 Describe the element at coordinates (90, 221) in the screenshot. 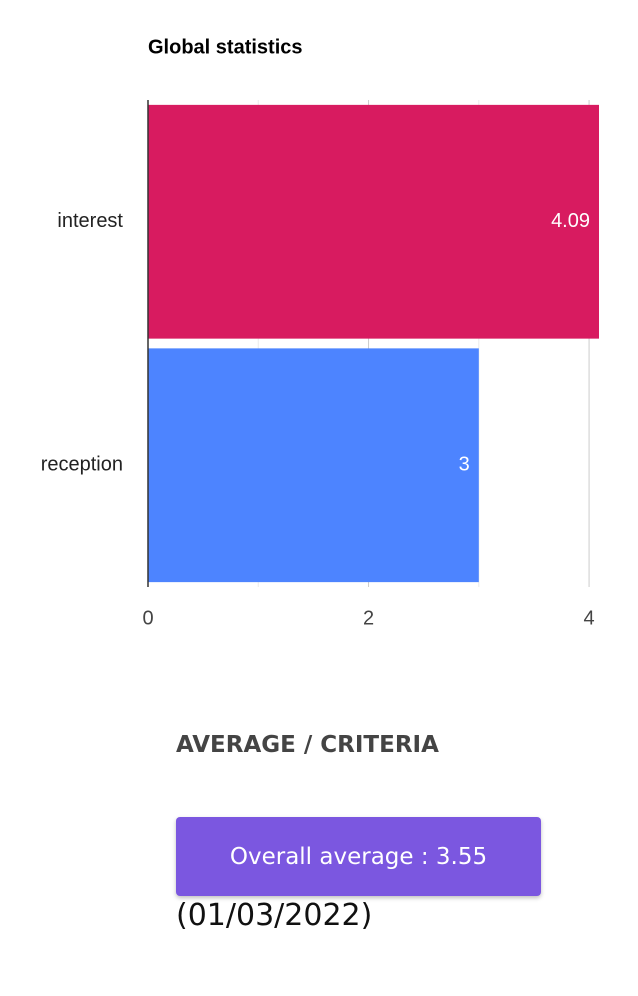

I see `y-tick-label: interest` at that location.